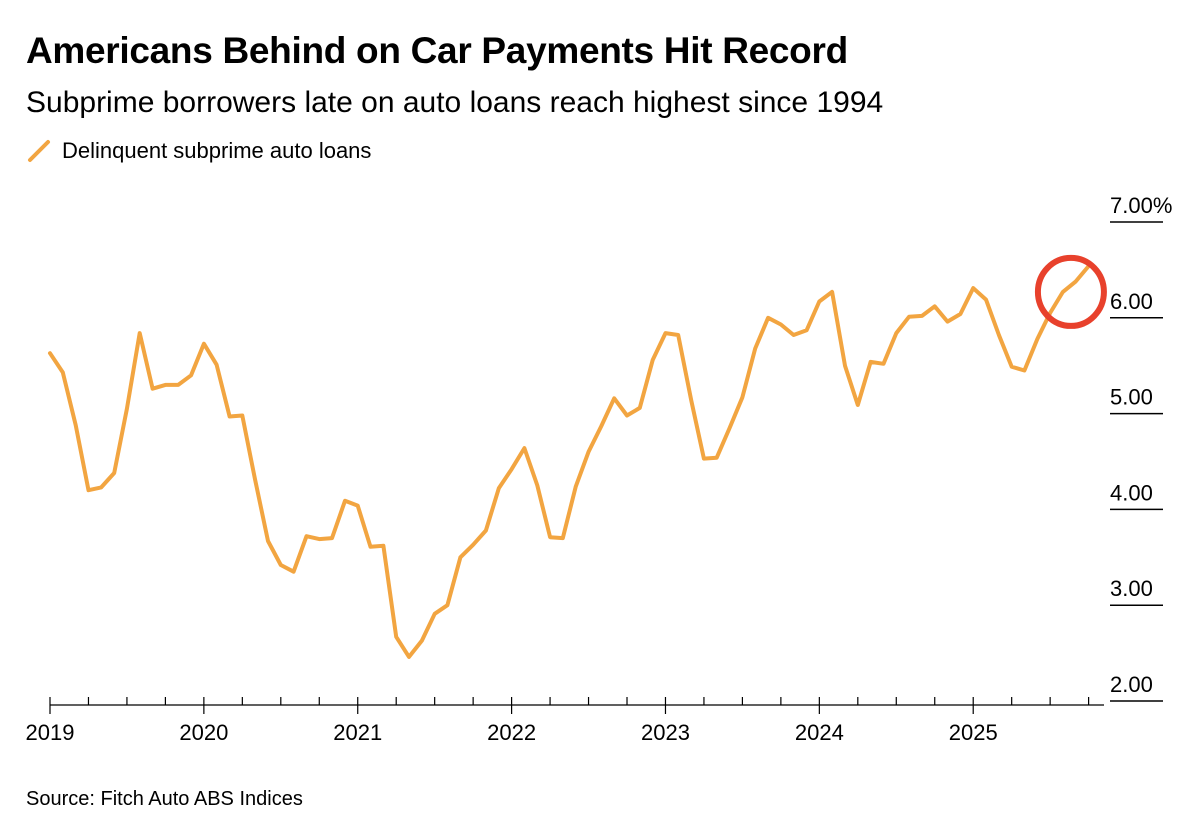  Describe the element at coordinates (1131, 492) in the screenshot. I see `y-tick-label: 4.00` at that location.